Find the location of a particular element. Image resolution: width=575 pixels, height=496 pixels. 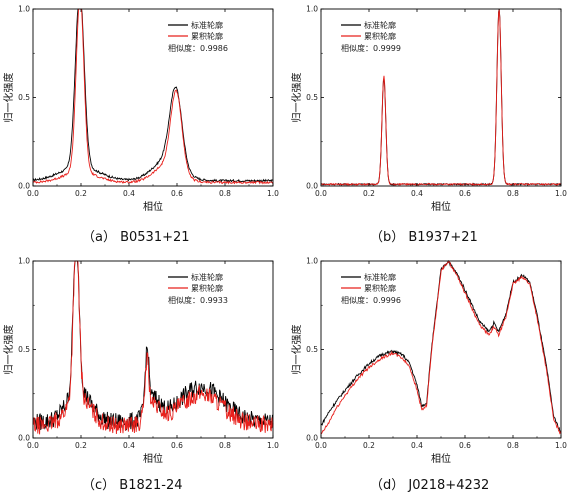

y-tick-label-a-2: 1.0 is located at coordinates (24, 9).